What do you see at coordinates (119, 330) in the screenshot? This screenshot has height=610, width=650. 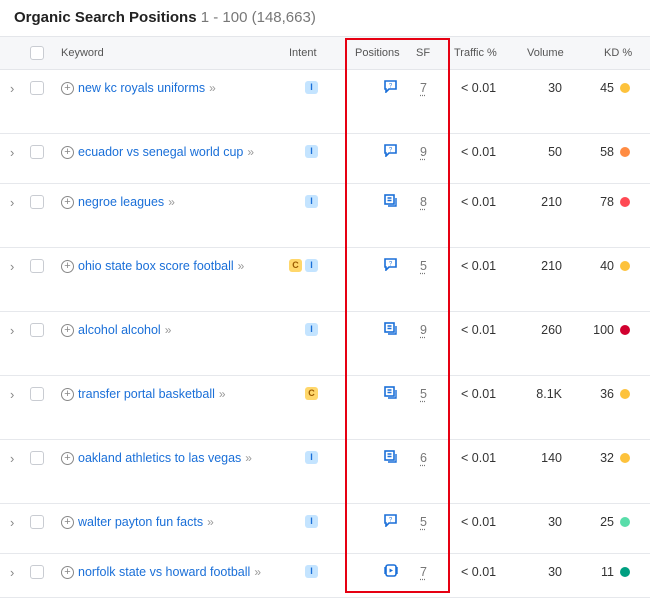 I see `keyword-link: alcohol alcohol` at bounding box center [119, 330].